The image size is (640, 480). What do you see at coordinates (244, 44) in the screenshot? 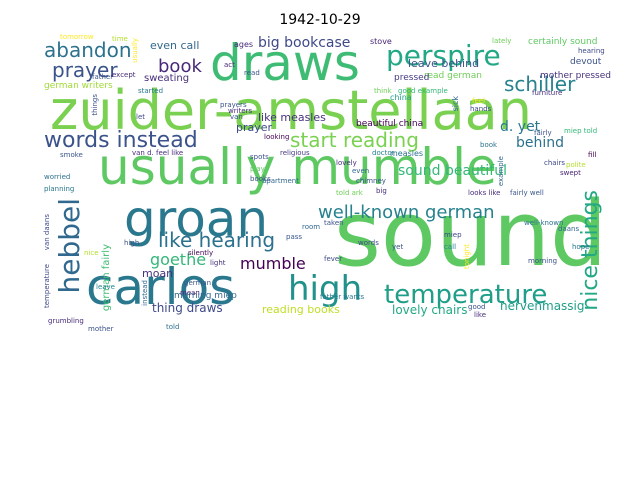
I see `word-ages: ages` at bounding box center [244, 44].